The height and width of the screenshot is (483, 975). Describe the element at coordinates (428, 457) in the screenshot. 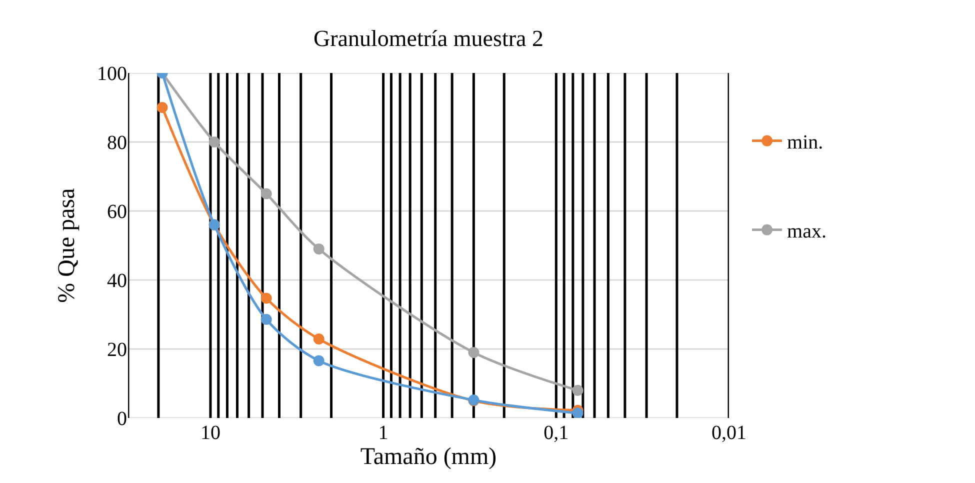

I see `x-axis-title: Tamaño (mm)` at that location.